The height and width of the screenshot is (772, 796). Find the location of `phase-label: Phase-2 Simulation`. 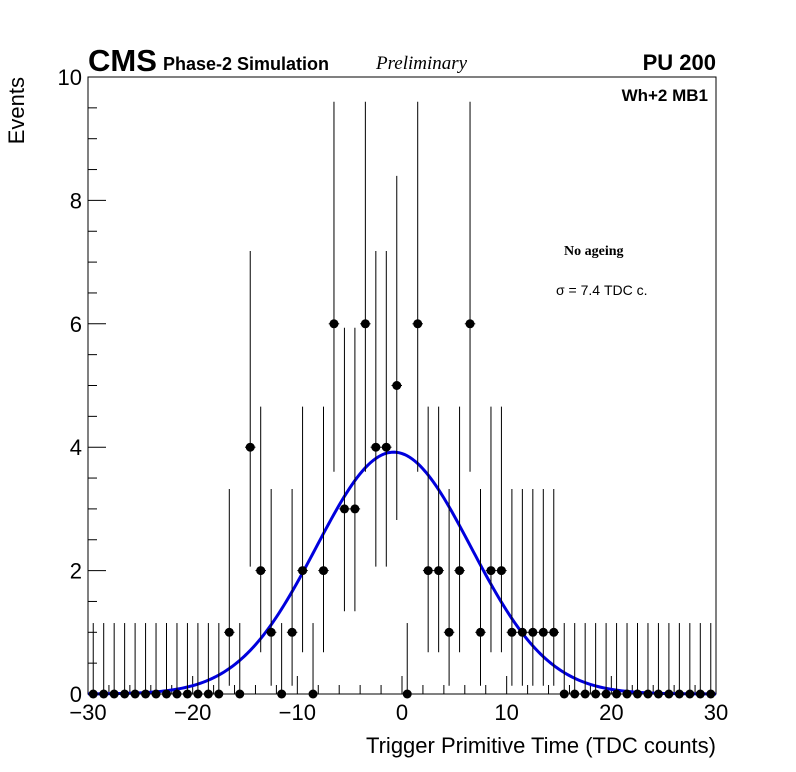

phase-label: Phase-2 Simulation is located at coordinates (246, 64).